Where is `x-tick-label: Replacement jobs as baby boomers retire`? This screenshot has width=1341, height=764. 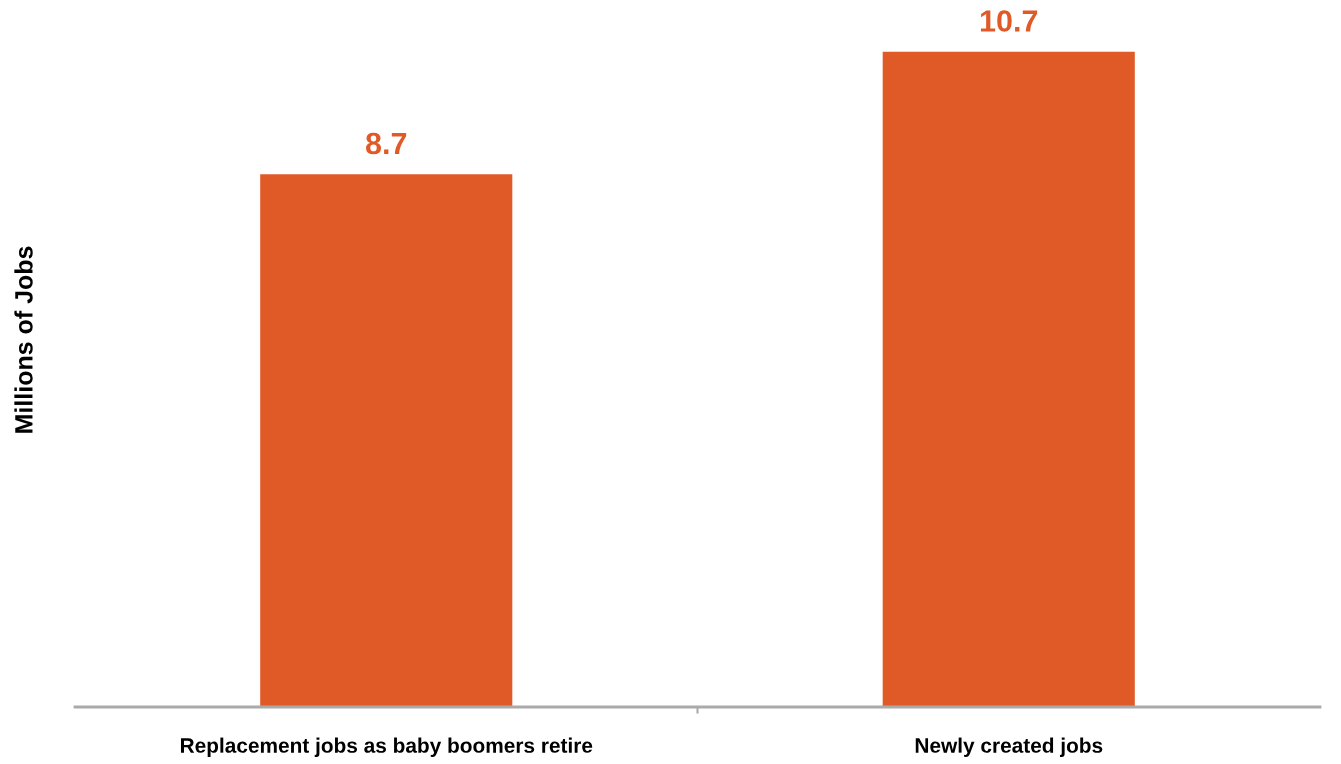 x-tick-label: Replacement jobs as baby boomers retire is located at coordinates (386, 747).